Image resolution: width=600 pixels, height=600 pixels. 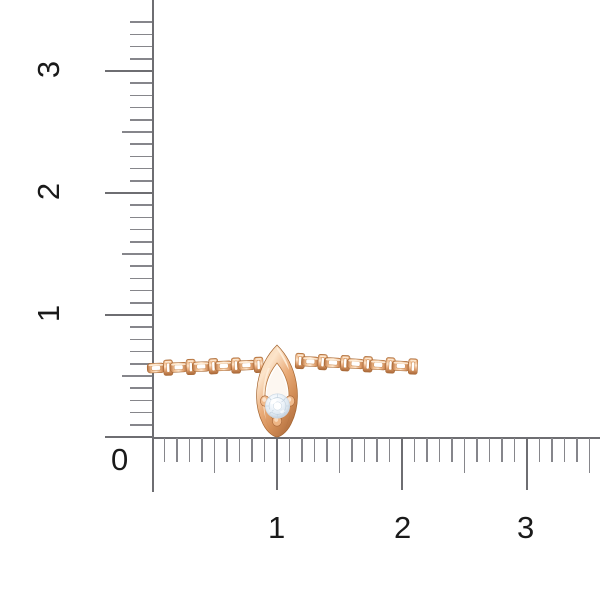 I want to click on prong-group, so click(x=277, y=411).